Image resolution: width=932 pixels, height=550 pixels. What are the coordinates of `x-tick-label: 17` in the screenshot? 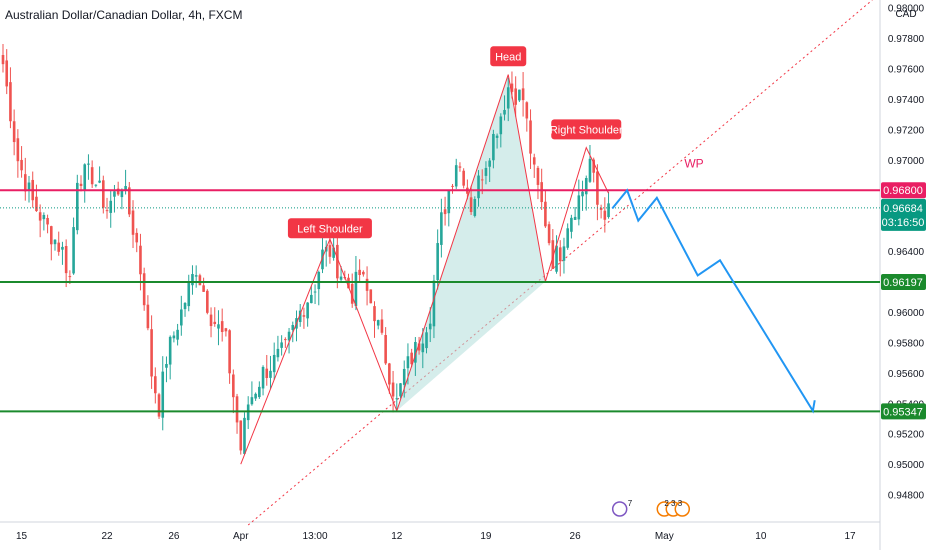 It's located at (850, 536).